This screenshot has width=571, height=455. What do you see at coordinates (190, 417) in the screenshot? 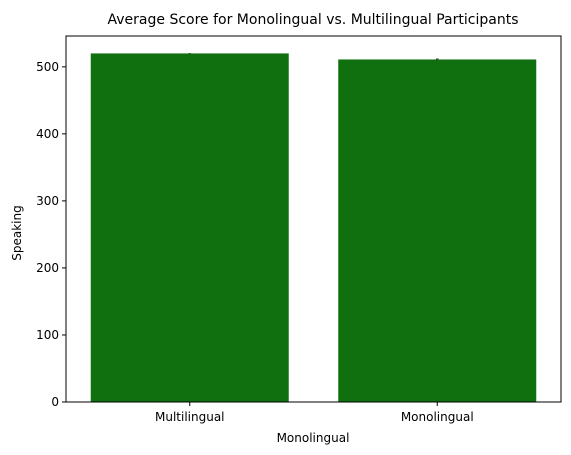
I see `x-tick-label: Multilingual` at bounding box center [190, 417].